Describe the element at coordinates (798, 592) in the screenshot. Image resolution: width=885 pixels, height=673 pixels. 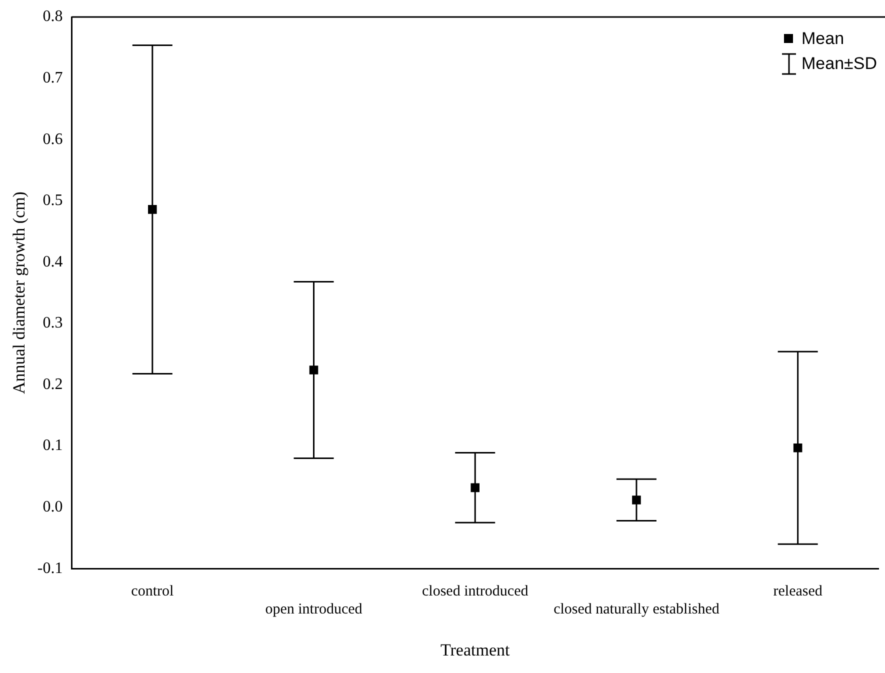
I see `x-tick-label: released` at that location.